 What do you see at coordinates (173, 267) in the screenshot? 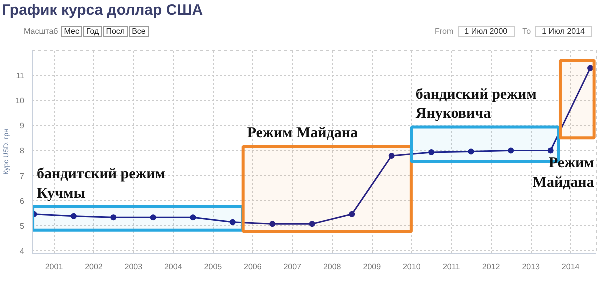
I see `x-tick-label: 2004` at bounding box center [173, 267].